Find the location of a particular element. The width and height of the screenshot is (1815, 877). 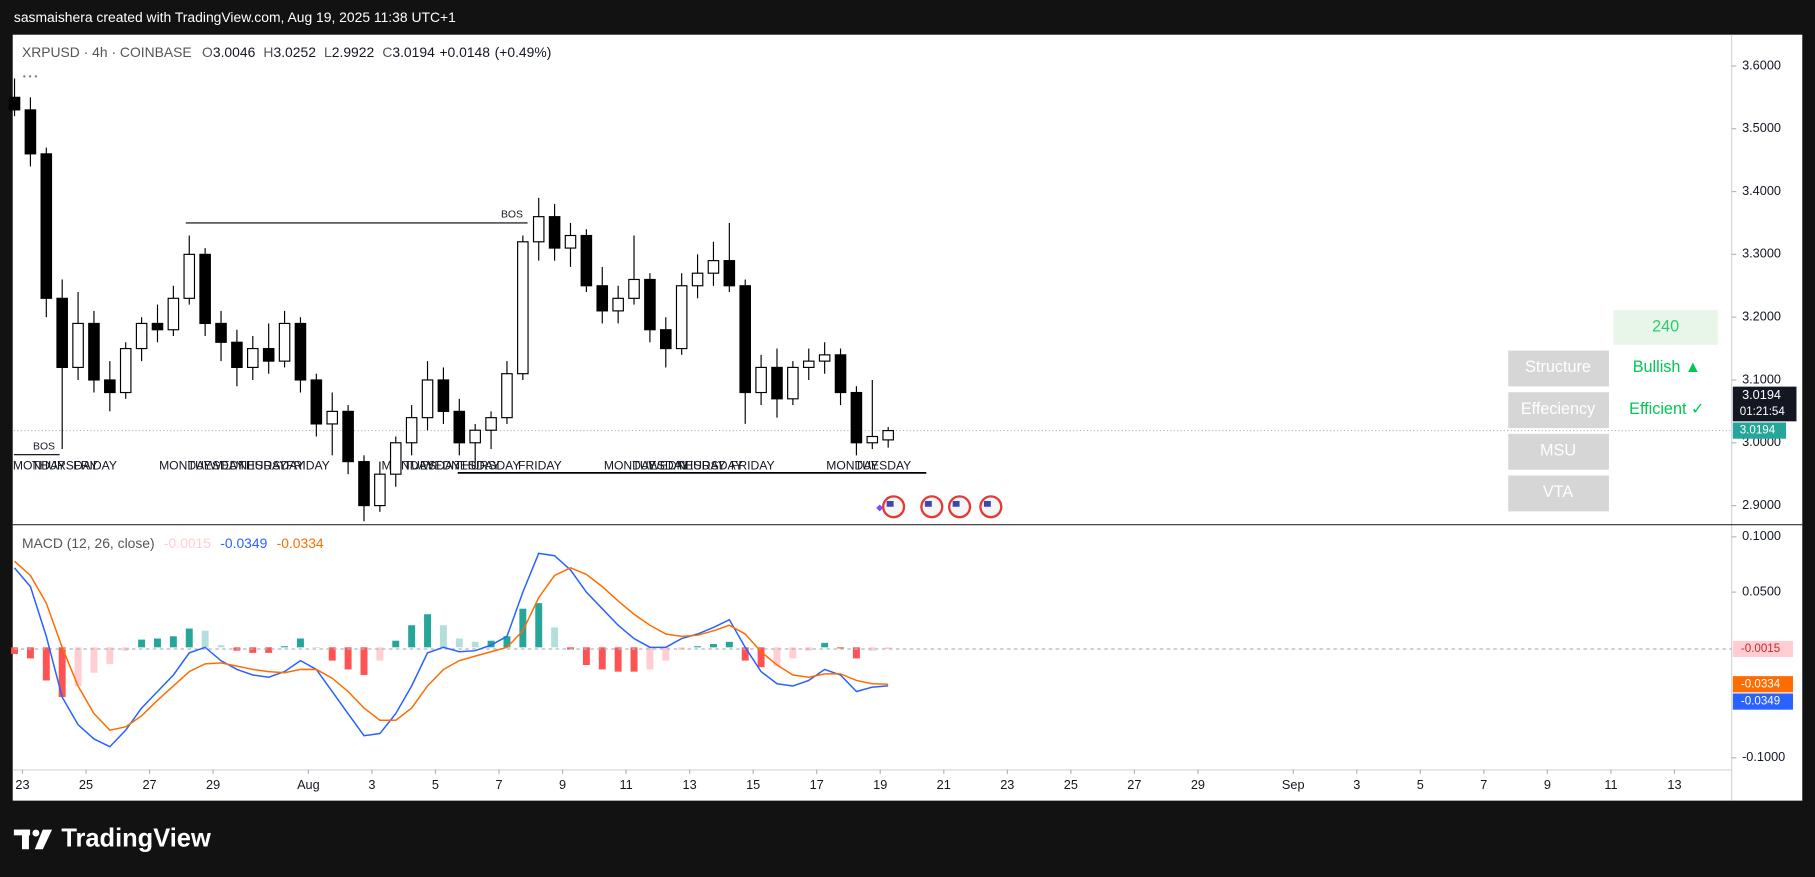

x-tick-label: 27 is located at coordinates (1134, 784).